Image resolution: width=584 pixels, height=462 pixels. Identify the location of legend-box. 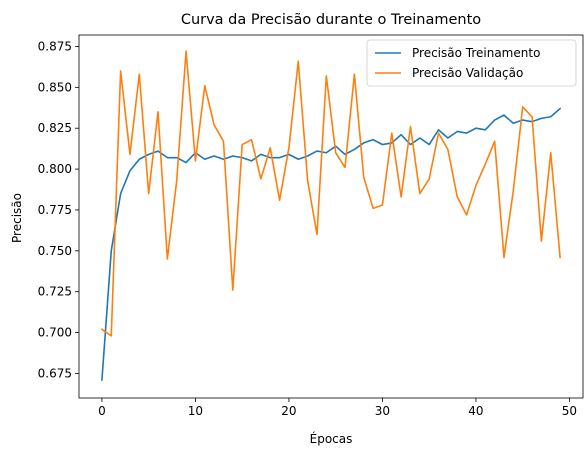
(471, 63).